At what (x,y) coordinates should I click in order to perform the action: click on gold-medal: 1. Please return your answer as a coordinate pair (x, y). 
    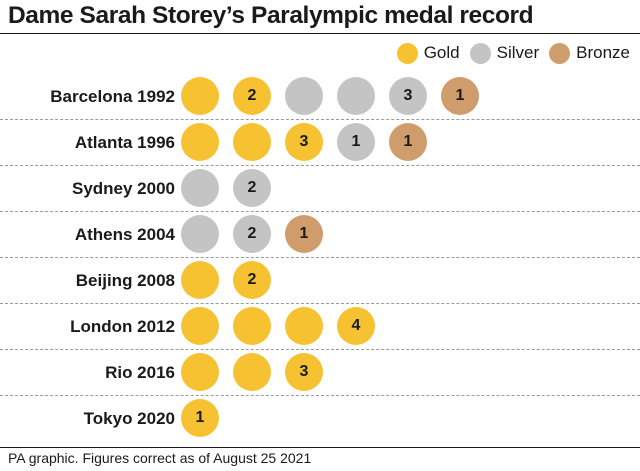
    Looking at the image, I should click on (200, 418).